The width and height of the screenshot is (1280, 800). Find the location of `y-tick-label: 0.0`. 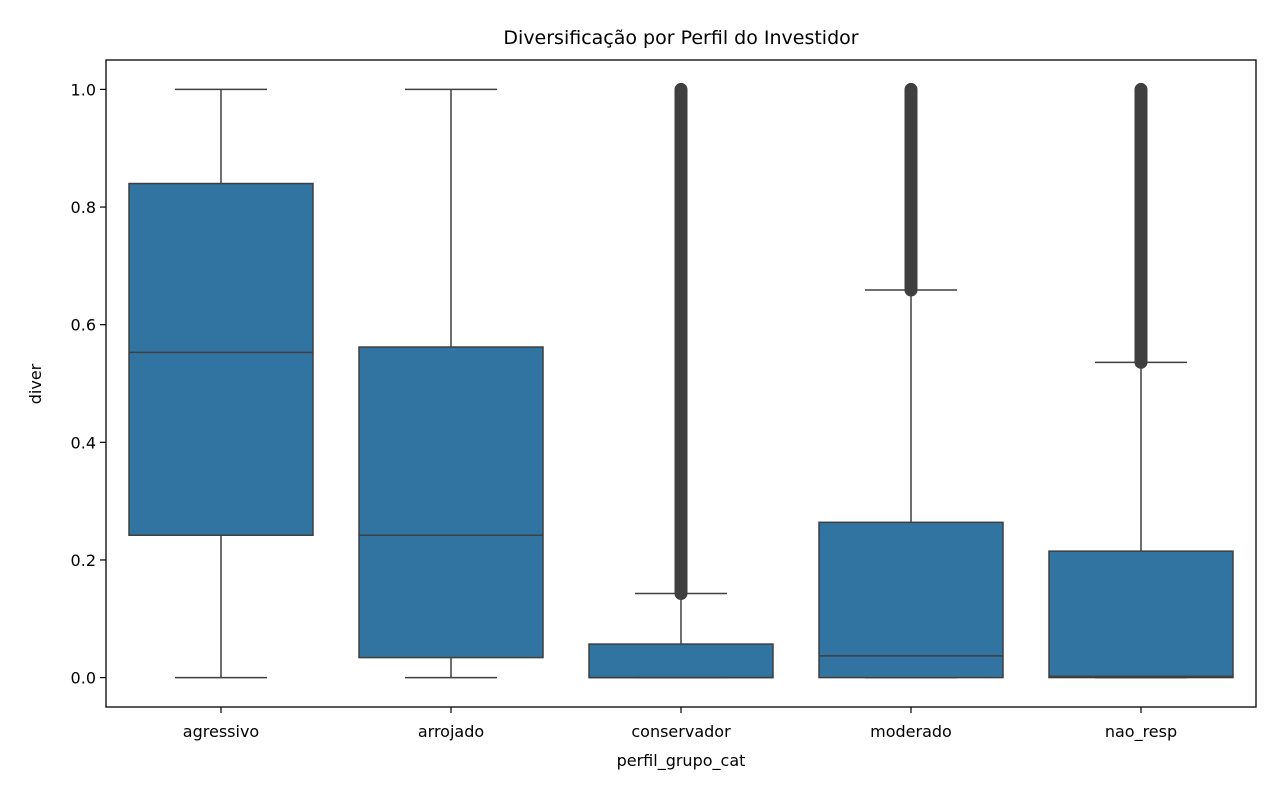

y-tick-label: 0.0 is located at coordinates (83, 678).